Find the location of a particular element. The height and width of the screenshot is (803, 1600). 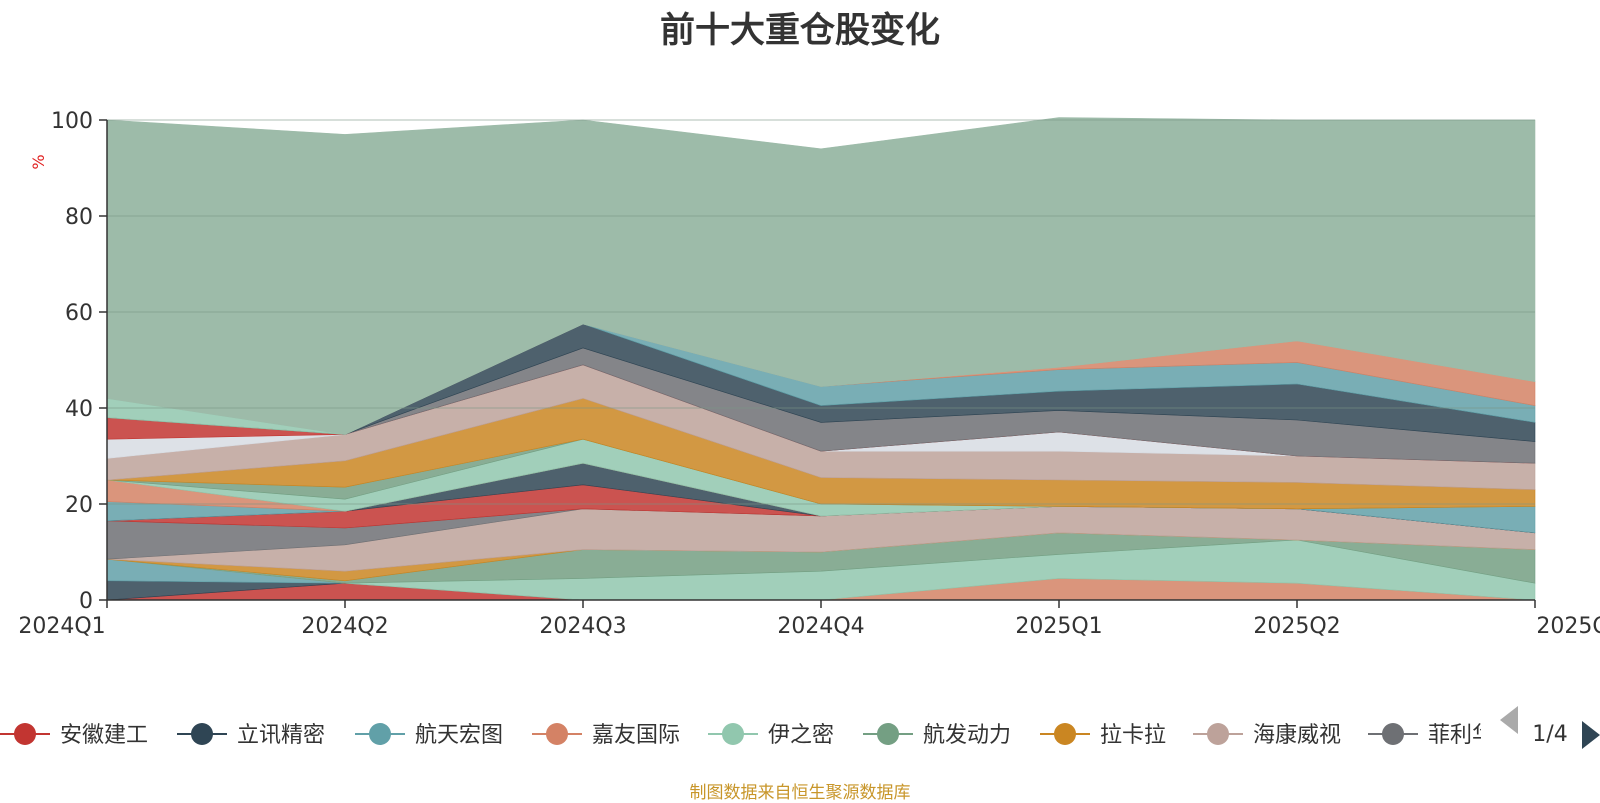

y-tick-label: 40 is located at coordinates (79, 409).